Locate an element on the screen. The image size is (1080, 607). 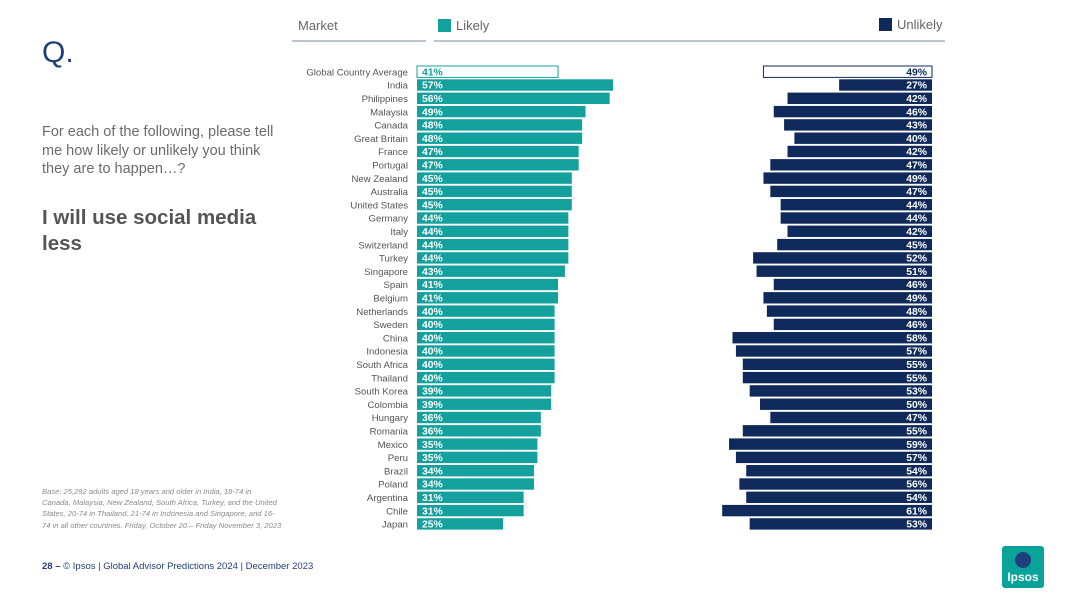
category-label: Mexico is located at coordinates (393, 445).